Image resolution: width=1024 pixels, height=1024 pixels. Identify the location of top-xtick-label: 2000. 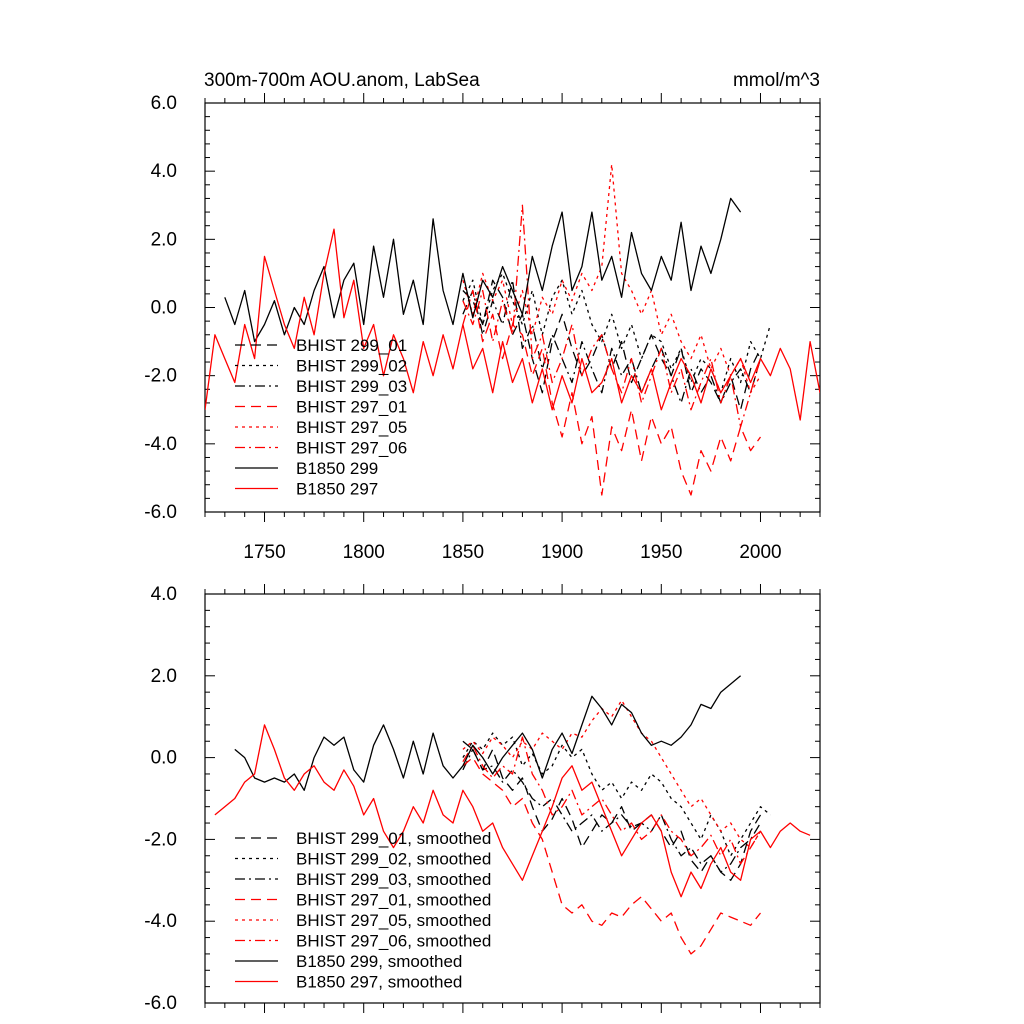
(760, 552).